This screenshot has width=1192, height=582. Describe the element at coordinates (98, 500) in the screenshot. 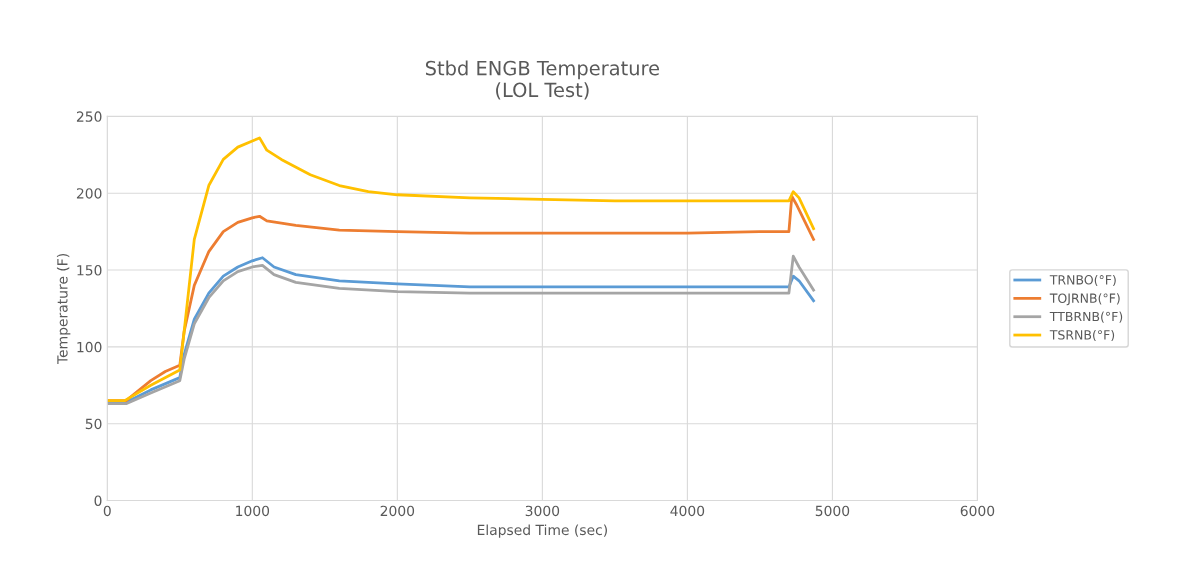

I see `y-tick-label: 0` at that location.